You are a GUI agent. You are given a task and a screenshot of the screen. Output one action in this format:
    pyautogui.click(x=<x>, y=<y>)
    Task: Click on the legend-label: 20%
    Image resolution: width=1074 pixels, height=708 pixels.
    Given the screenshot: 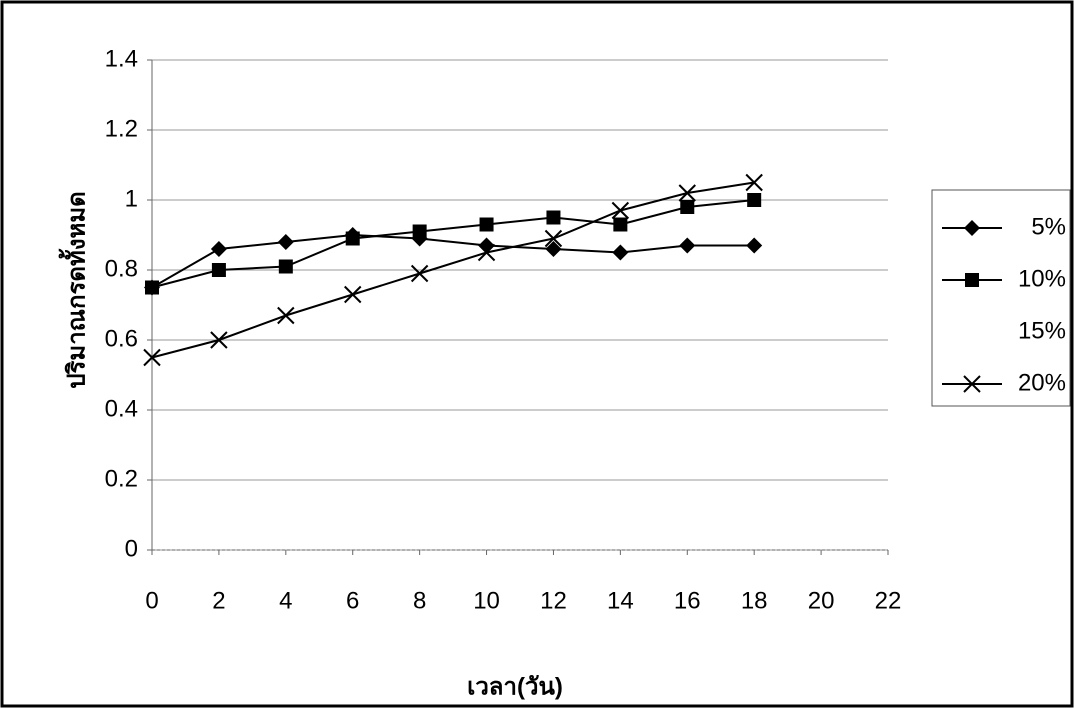 What is the action you would take?
    pyautogui.click(x=1042, y=382)
    